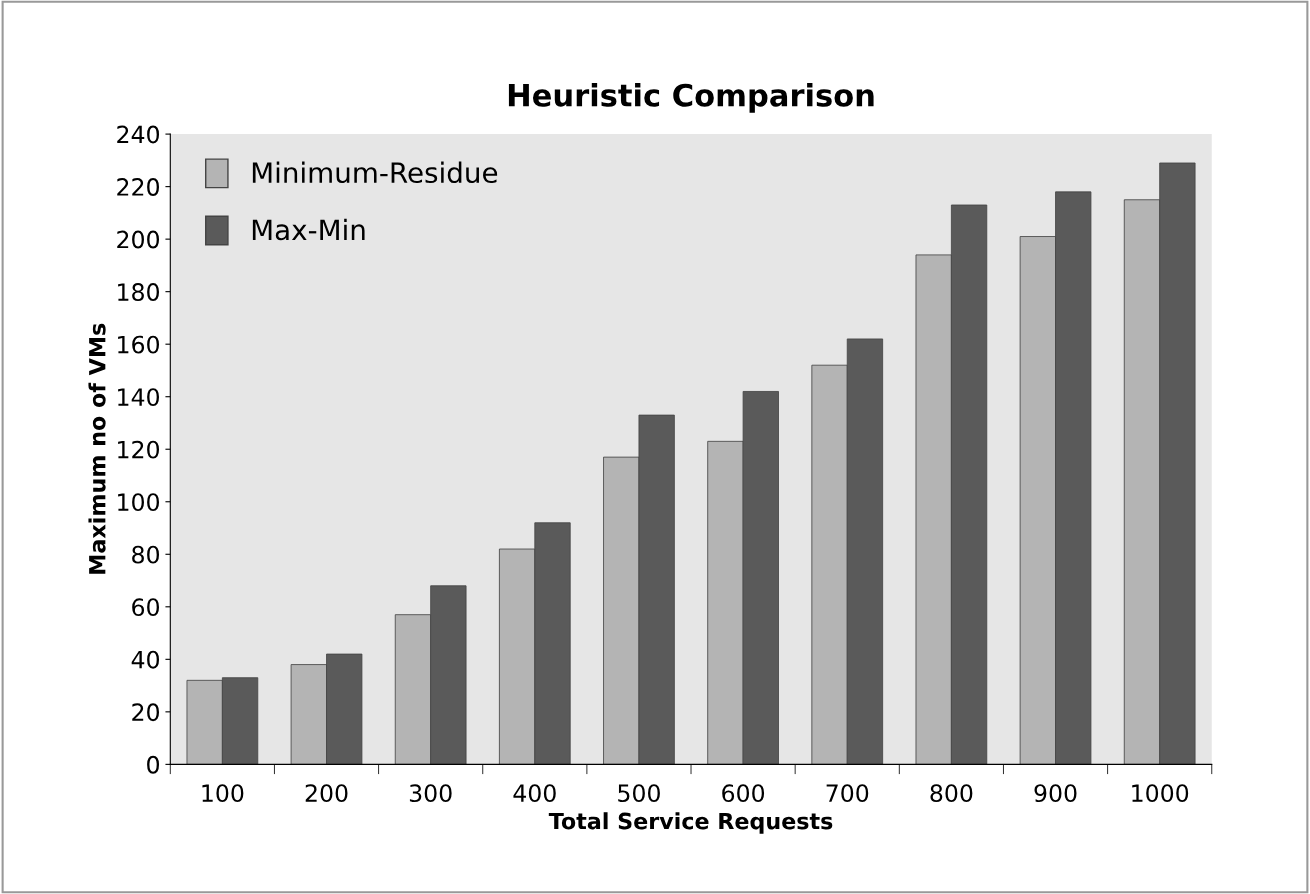 Image resolution: width=1310 pixels, height=894 pixels. What do you see at coordinates (308, 229) in the screenshot?
I see `legend-label: Max-Min` at bounding box center [308, 229].